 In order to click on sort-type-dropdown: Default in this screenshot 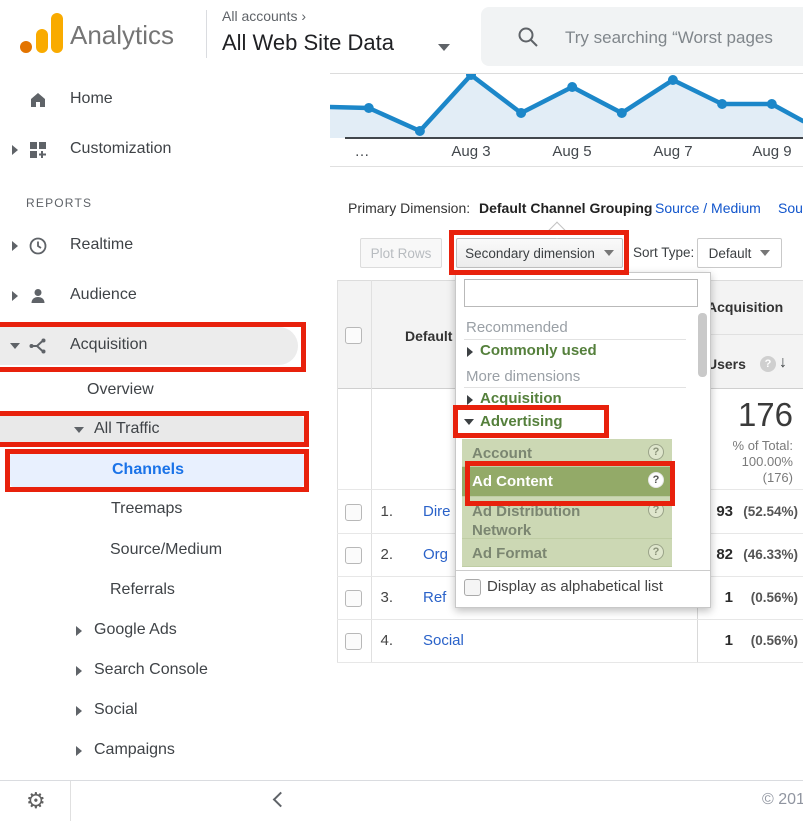, I will do `click(739, 253)`.